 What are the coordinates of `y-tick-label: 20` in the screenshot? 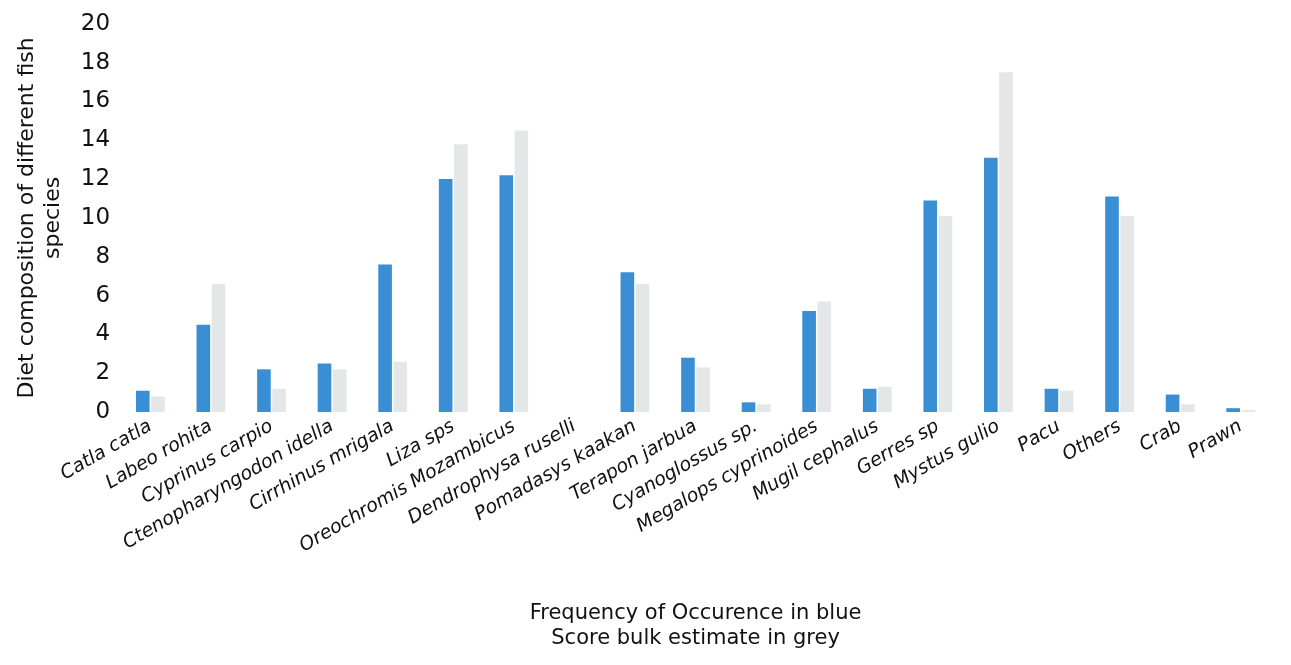 It's located at (95, 21).